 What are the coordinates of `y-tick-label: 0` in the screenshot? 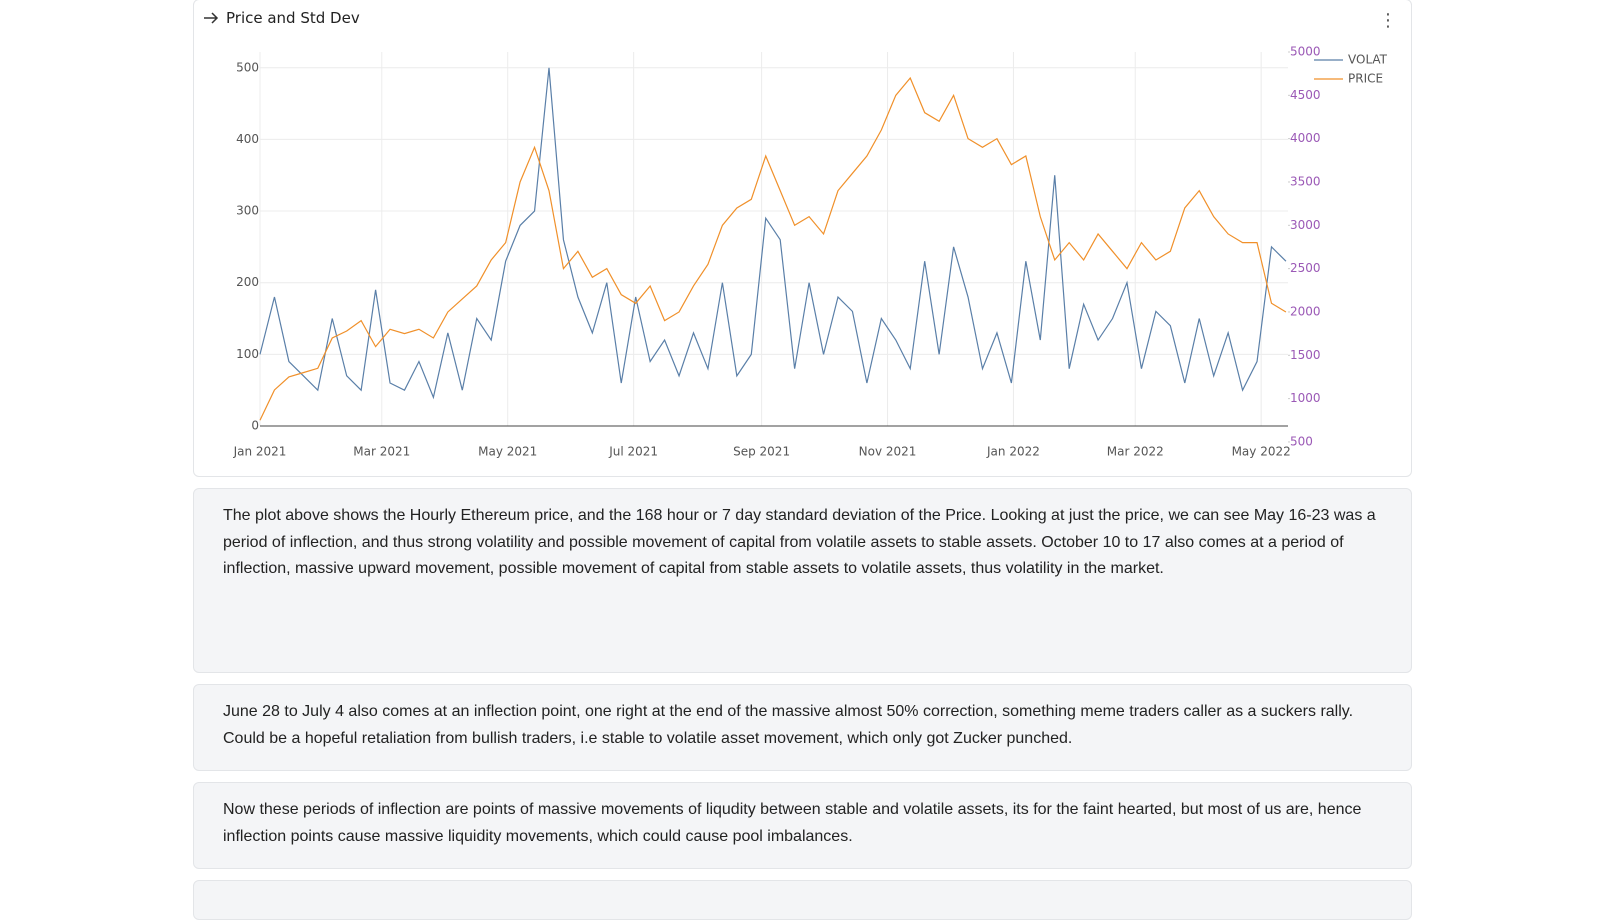 It's located at (255, 426).